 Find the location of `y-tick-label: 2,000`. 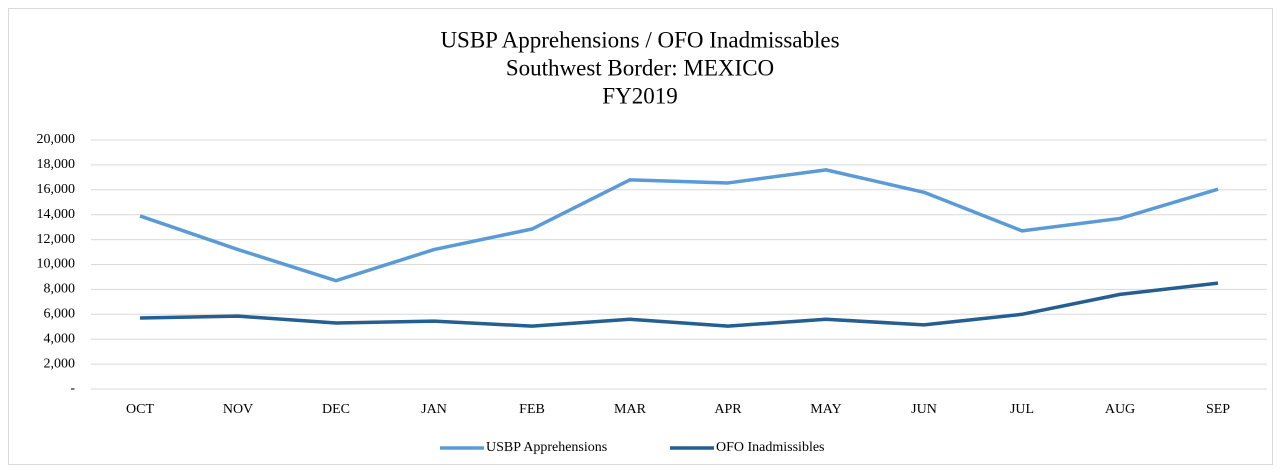

y-tick-label: 2,000 is located at coordinates (60, 363).